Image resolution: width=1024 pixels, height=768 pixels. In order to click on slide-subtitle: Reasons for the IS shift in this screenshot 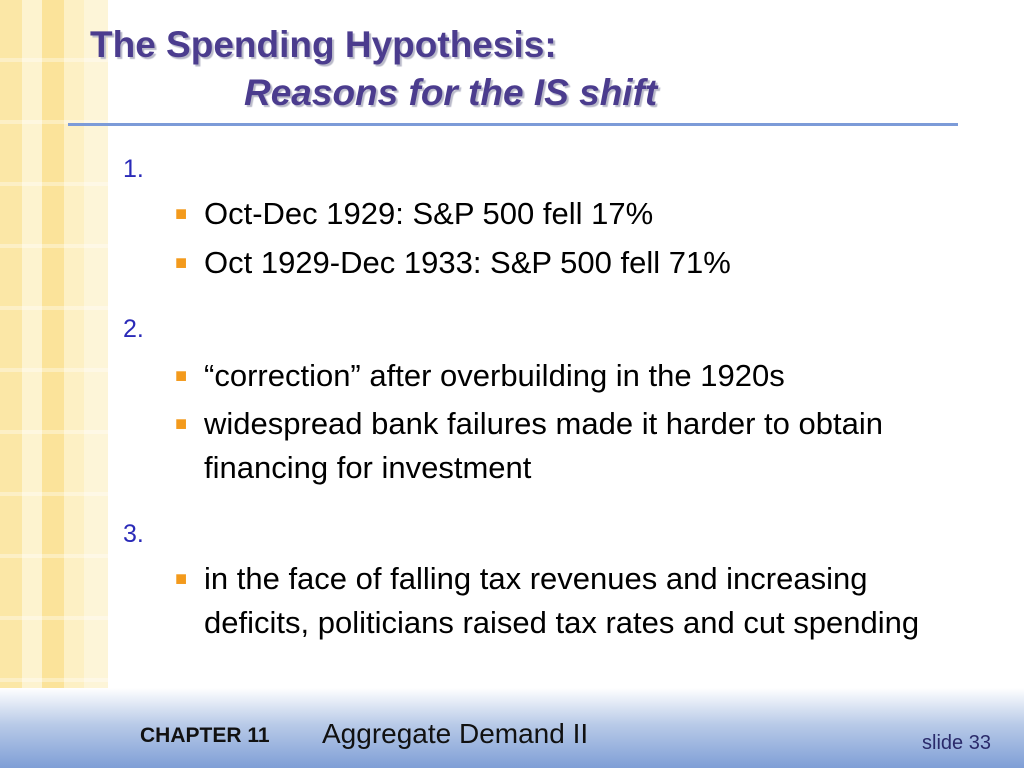, I will do `click(451, 92)`.